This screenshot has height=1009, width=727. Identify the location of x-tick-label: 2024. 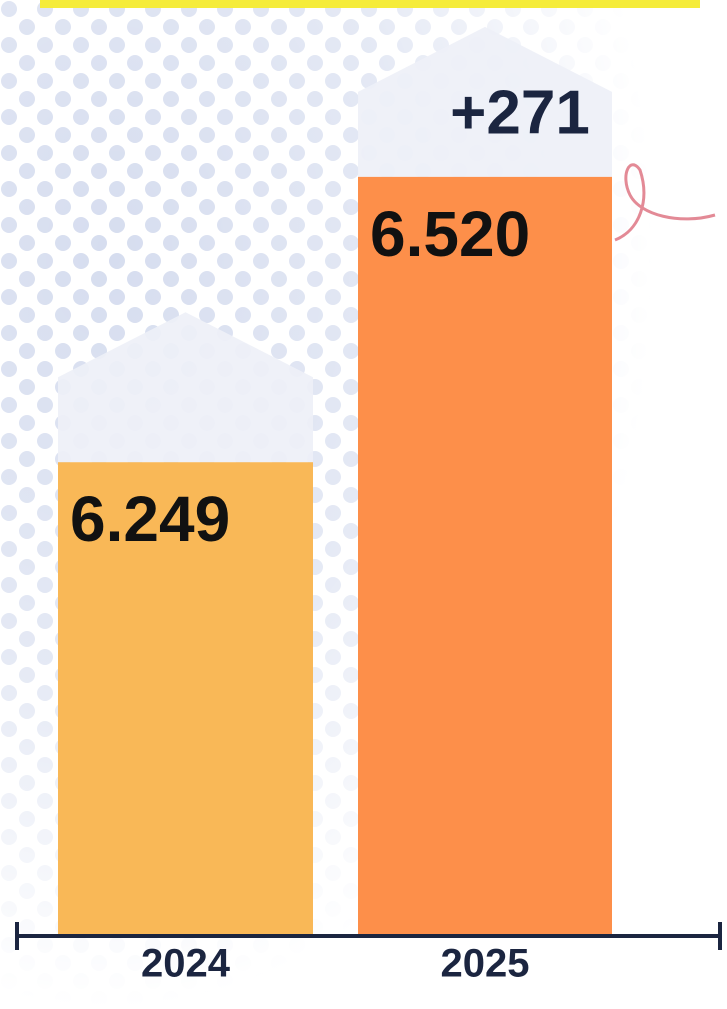
(186, 964).